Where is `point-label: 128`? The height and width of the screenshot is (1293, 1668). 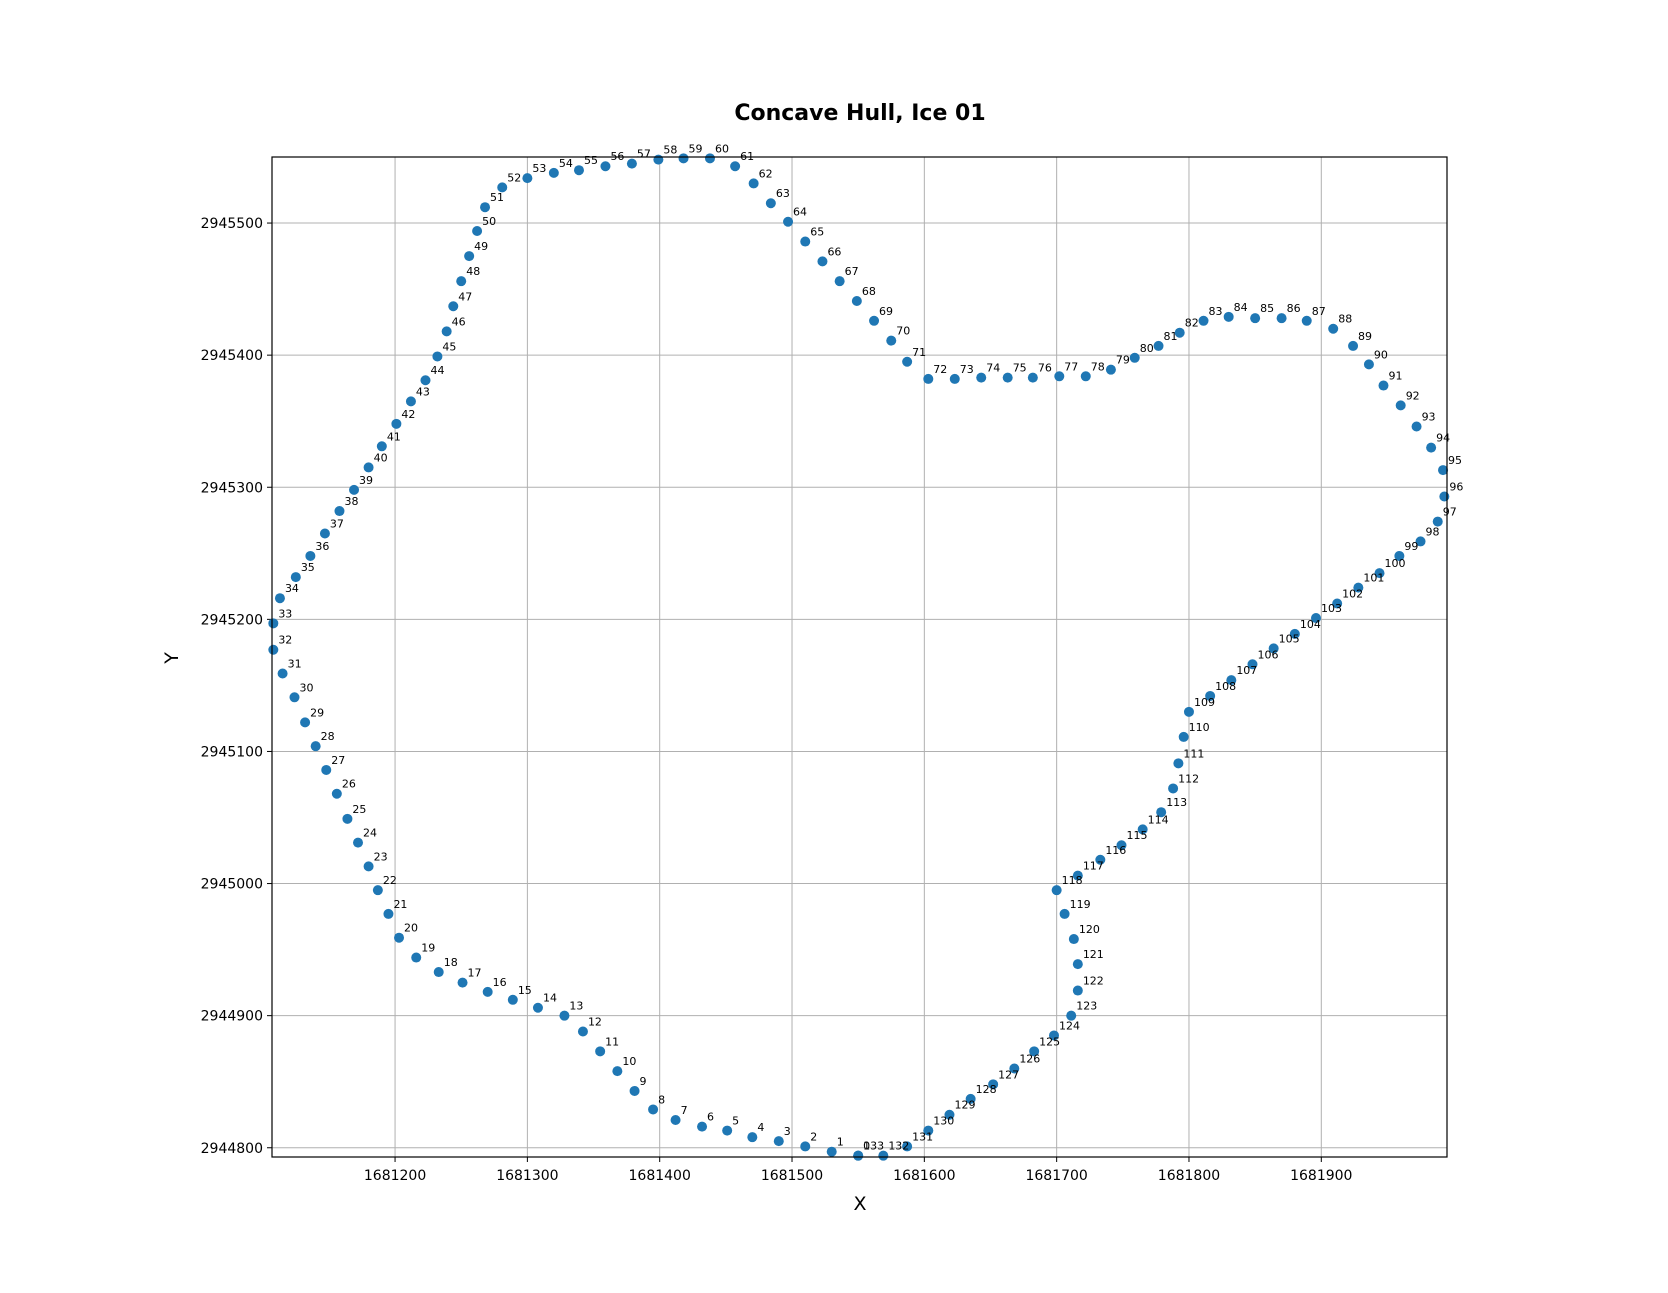
point-label: 128 is located at coordinates (986, 1089).